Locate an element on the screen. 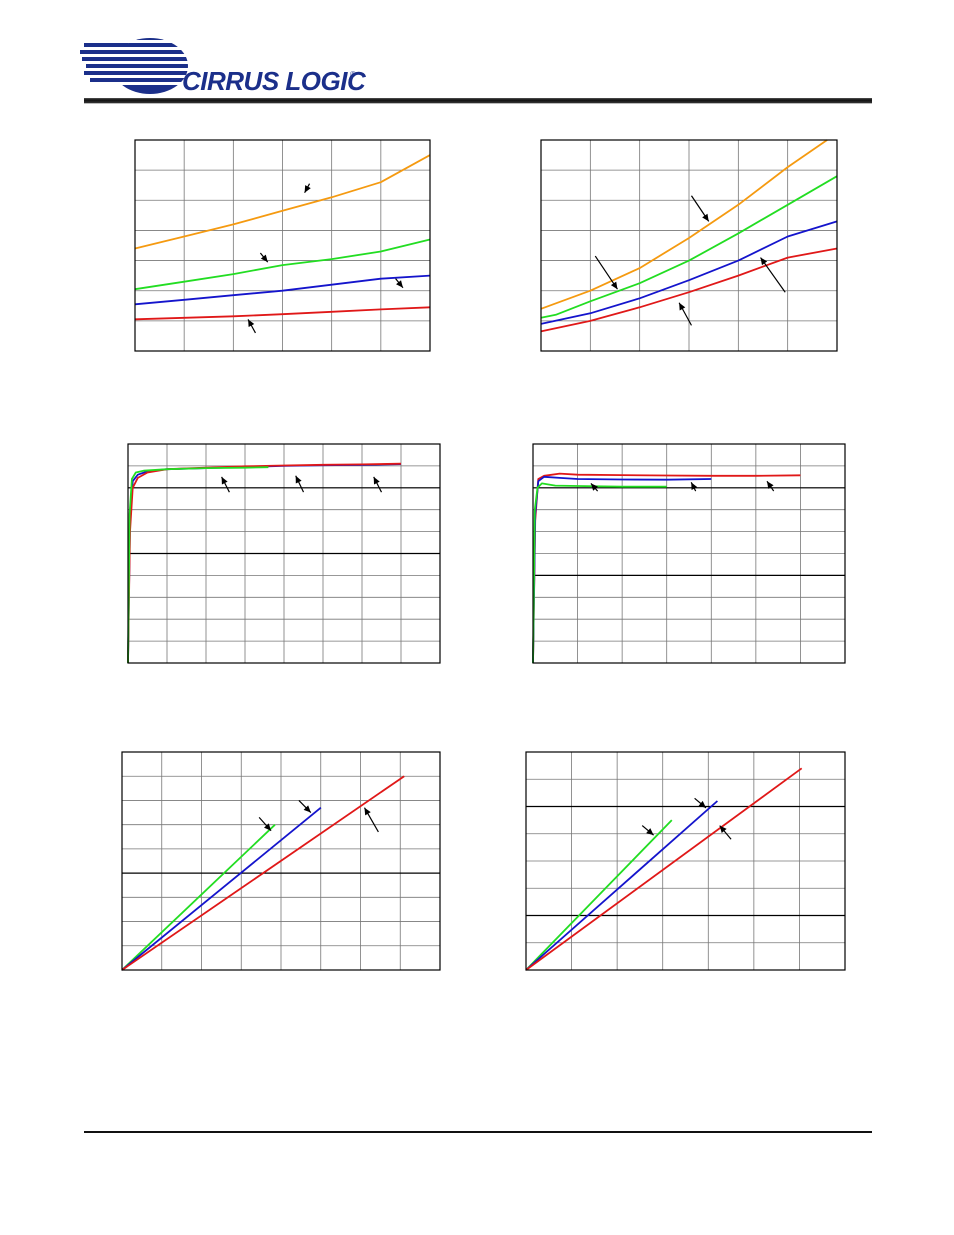 This screenshot has width=954, height=1235. chart-bottom-right is located at coordinates (685, 861).